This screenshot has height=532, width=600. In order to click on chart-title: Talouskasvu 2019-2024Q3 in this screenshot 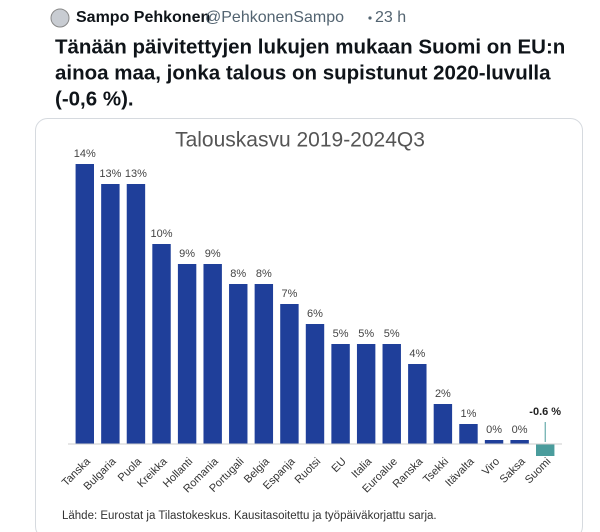, I will do `click(300, 140)`.